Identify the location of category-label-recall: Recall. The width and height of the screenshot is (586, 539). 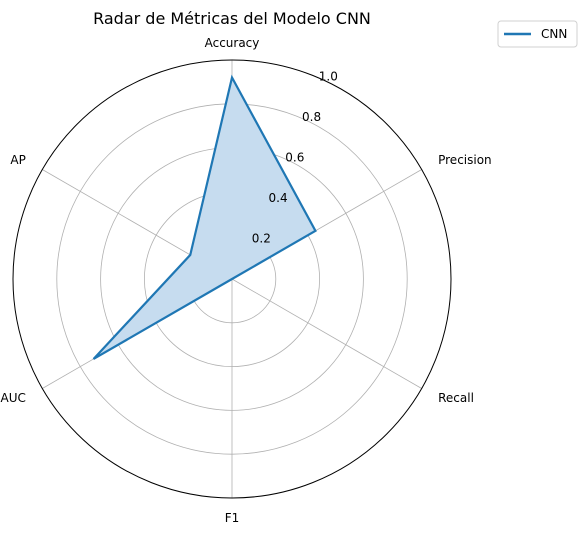
(456, 398).